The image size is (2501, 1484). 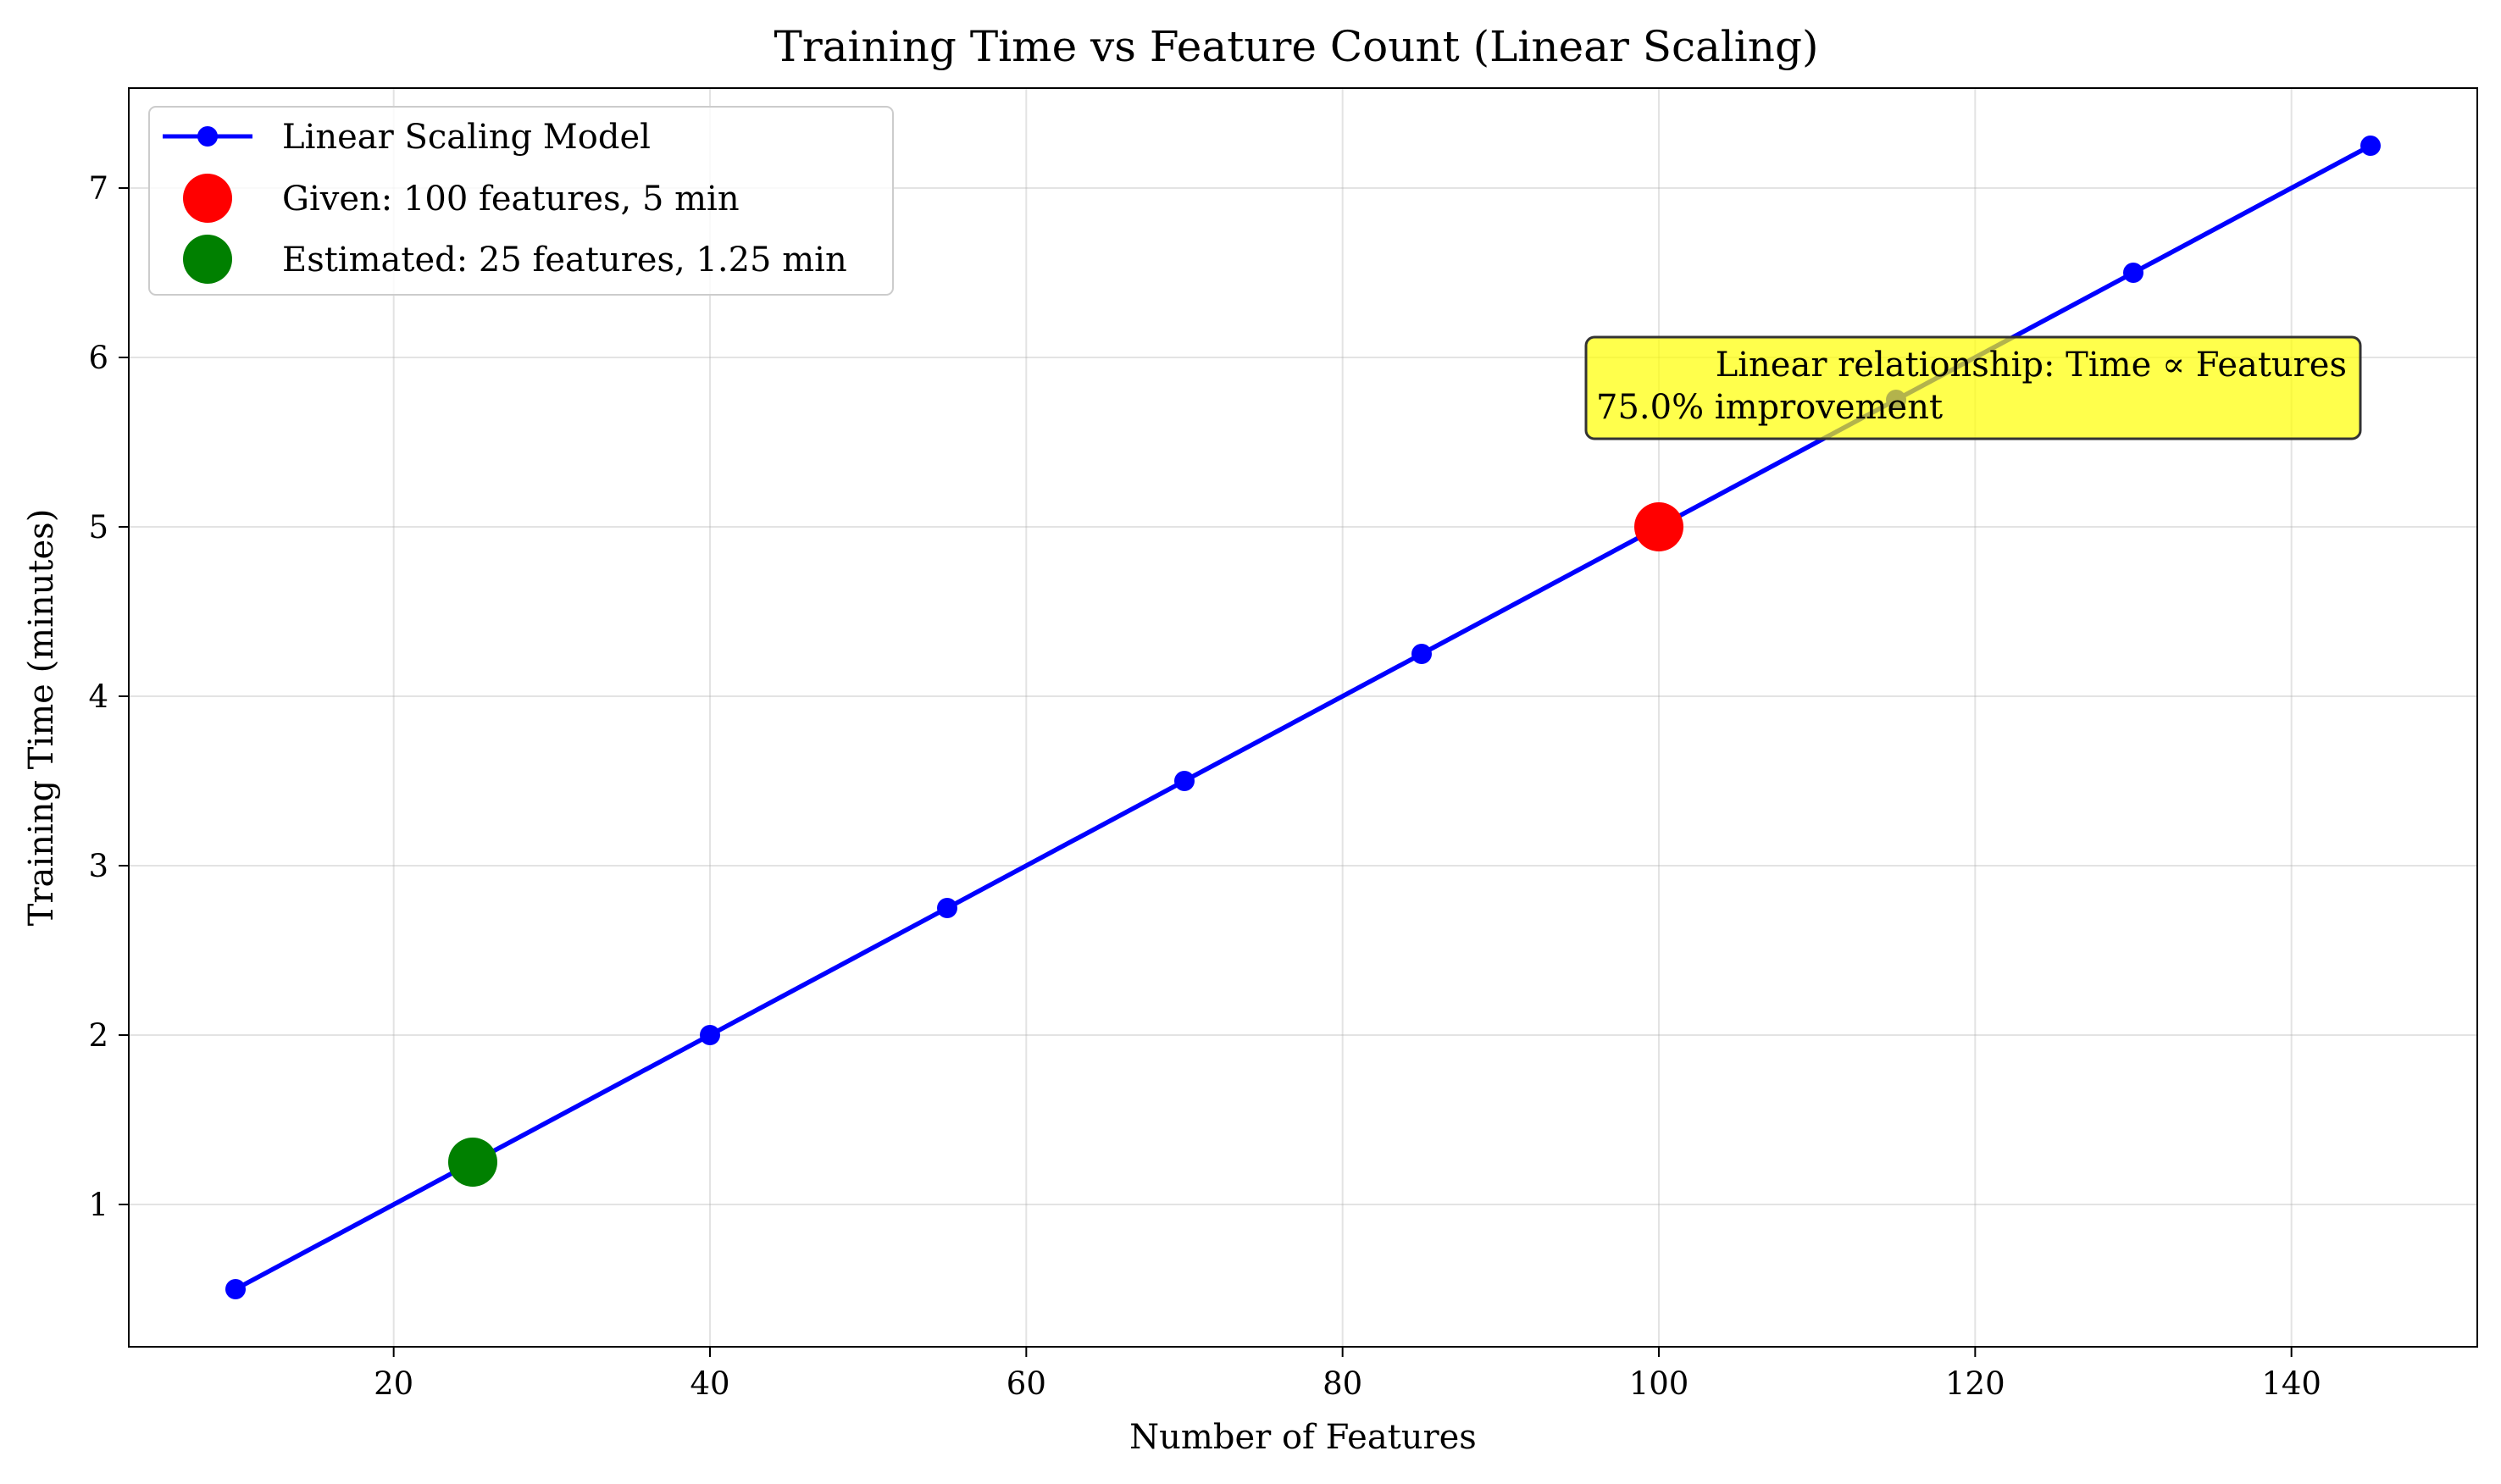 What do you see at coordinates (709, 1383) in the screenshot?
I see `x-tick-label: 40` at bounding box center [709, 1383].